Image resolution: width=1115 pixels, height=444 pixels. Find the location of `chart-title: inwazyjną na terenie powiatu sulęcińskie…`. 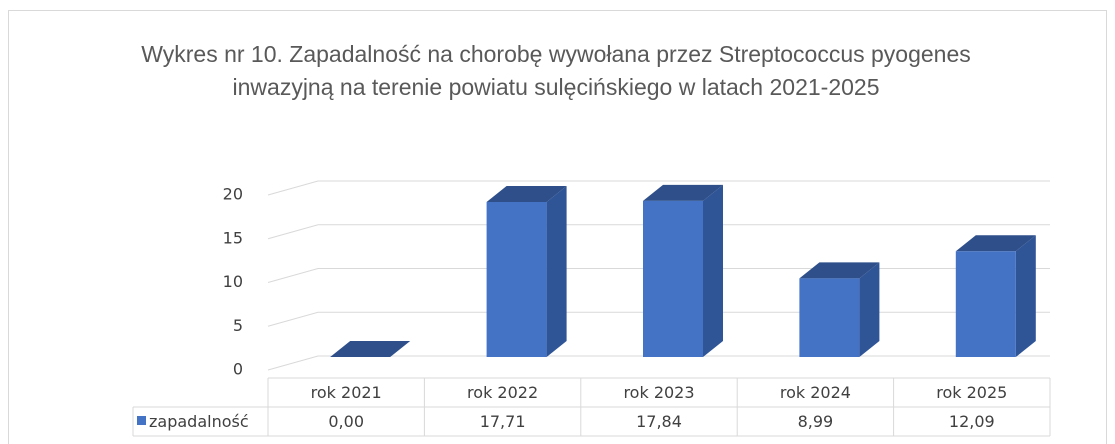

chart-title: inwazyjną na terenie powiatu sulęcińskie… is located at coordinates (556, 87).